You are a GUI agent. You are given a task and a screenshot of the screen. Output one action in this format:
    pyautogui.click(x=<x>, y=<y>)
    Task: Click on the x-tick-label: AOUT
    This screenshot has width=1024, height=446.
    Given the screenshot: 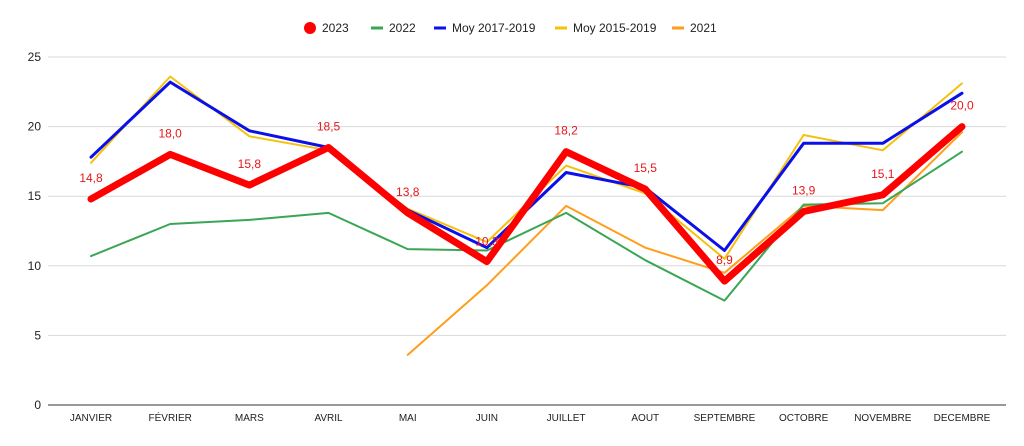 What is the action you would take?
    pyautogui.click(x=645, y=418)
    